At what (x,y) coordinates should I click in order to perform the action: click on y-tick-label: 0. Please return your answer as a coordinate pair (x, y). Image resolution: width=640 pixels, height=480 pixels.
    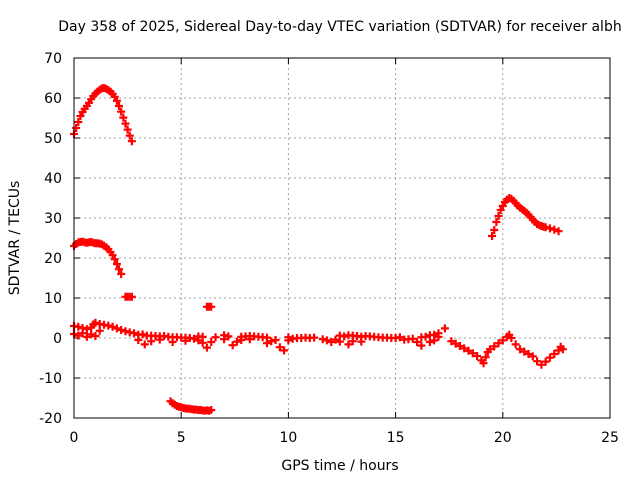
    Looking at the image, I should click on (57, 339).